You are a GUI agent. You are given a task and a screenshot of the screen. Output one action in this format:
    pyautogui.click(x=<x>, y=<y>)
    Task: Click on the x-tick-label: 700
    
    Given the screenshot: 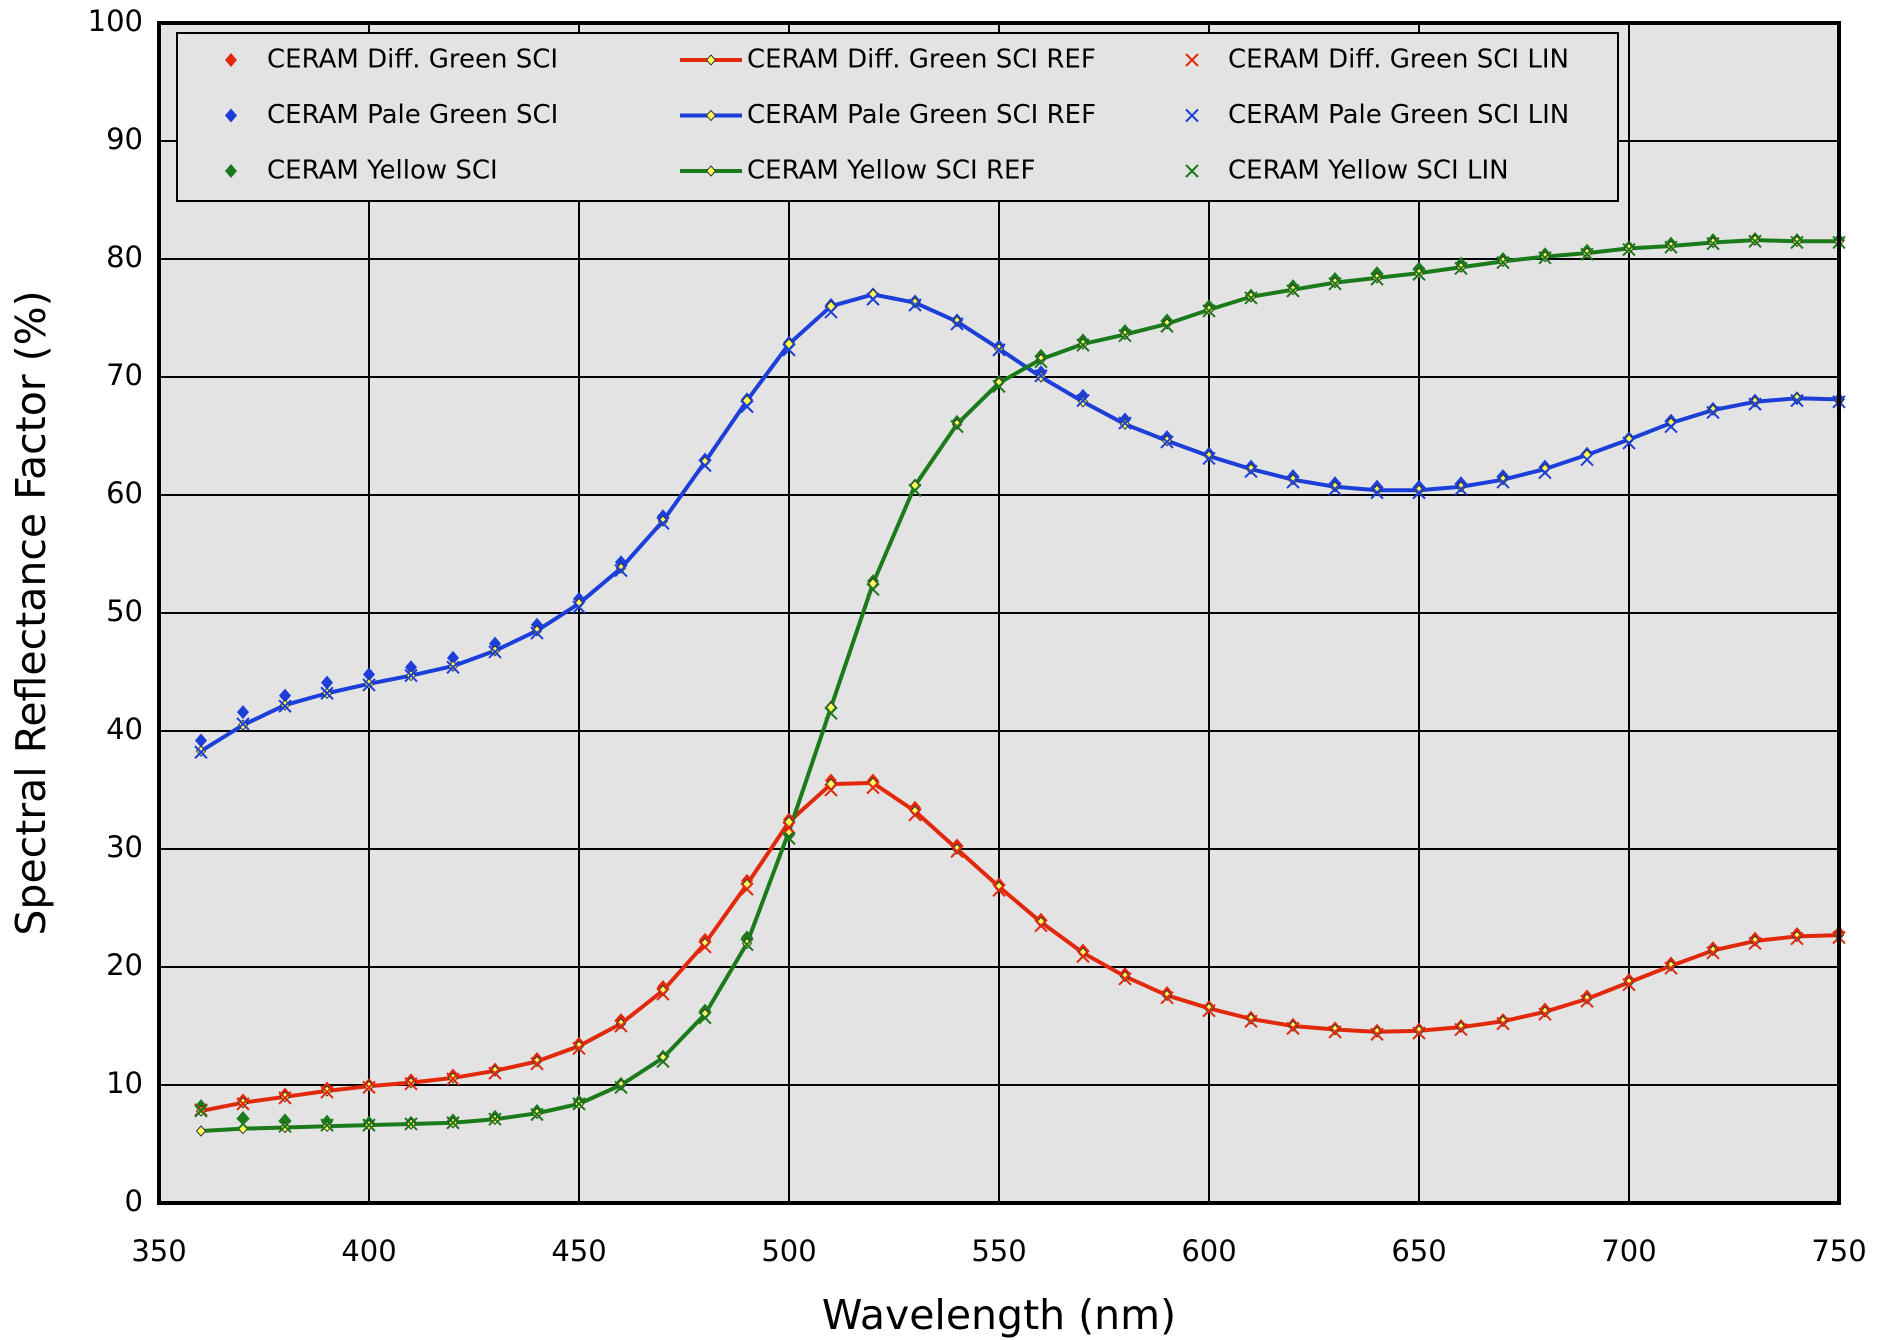 What is the action you would take?
    pyautogui.click(x=1628, y=1251)
    